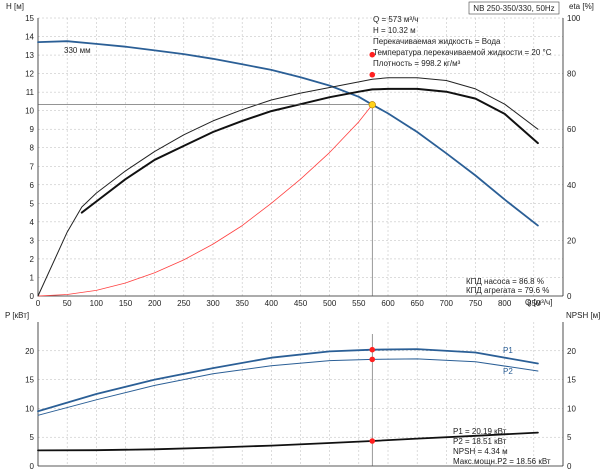  What do you see at coordinates (242, 303) in the screenshot?
I see `x-tick-label: 350` at bounding box center [242, 303].